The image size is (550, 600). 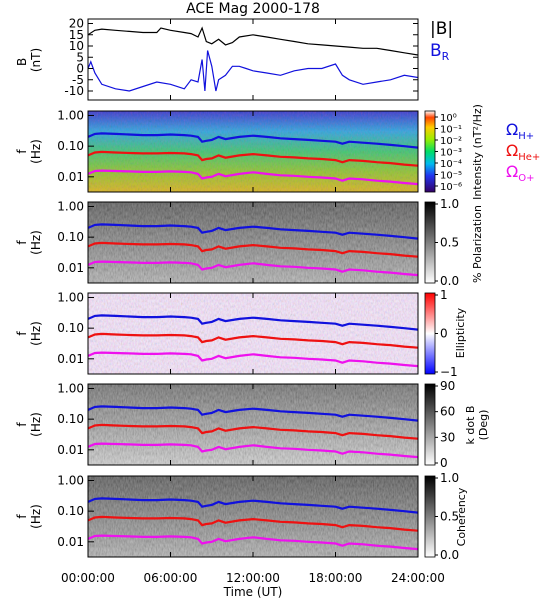 What do you see at coordinates (76, 46) in the screenshot?
I see `b-field-ytick-label: 10` at bounding box center [76, 46].